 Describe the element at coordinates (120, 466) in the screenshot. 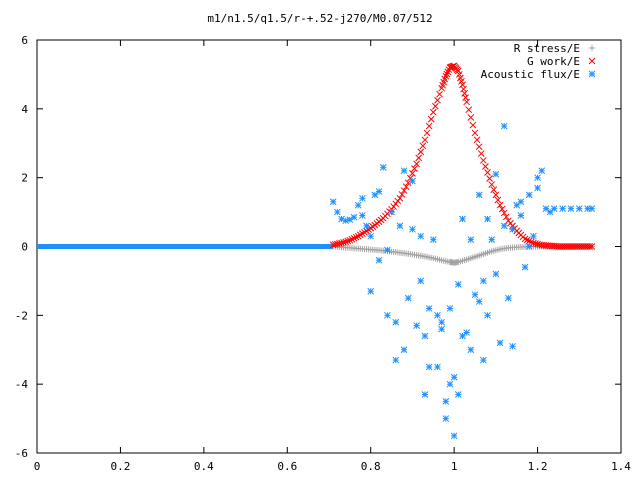

I see `x-tick-label: 0.2` at that location.